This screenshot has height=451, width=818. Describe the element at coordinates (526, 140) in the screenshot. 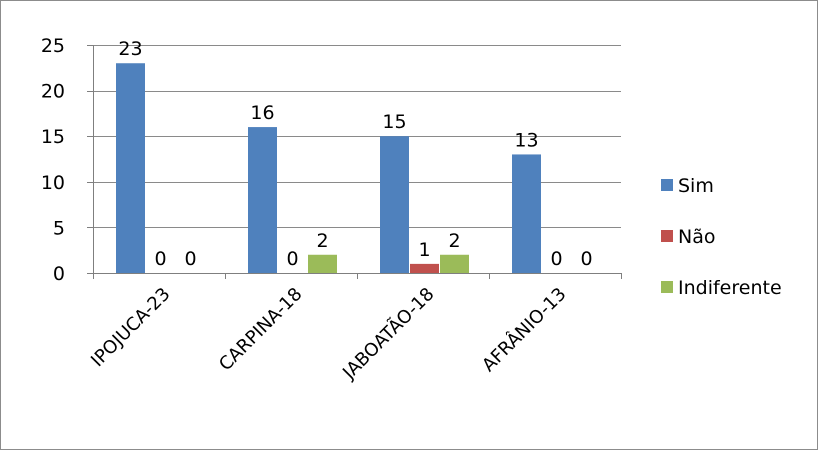

I see `data-label-sim-afranio-13: 13` at that location.